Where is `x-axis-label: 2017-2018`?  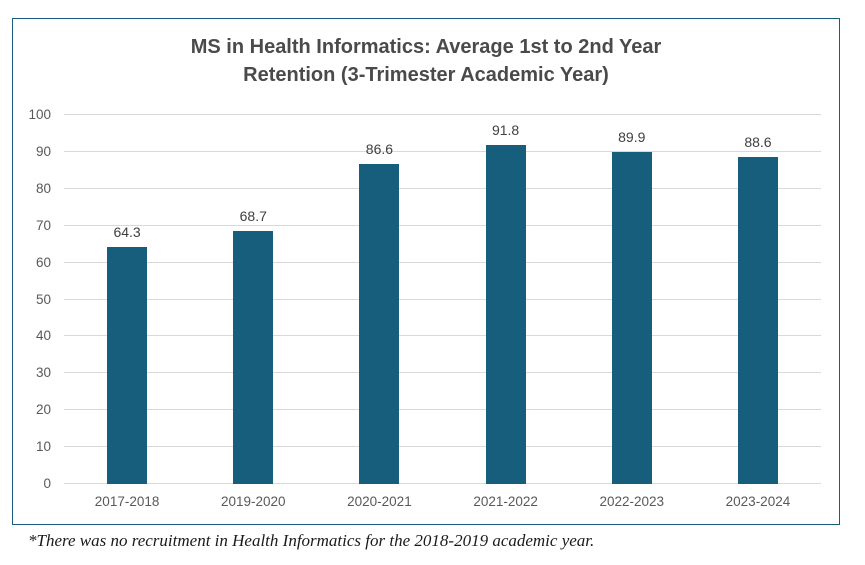 x-axis-label: 2017-2018 is located at coordinates (127, 501).